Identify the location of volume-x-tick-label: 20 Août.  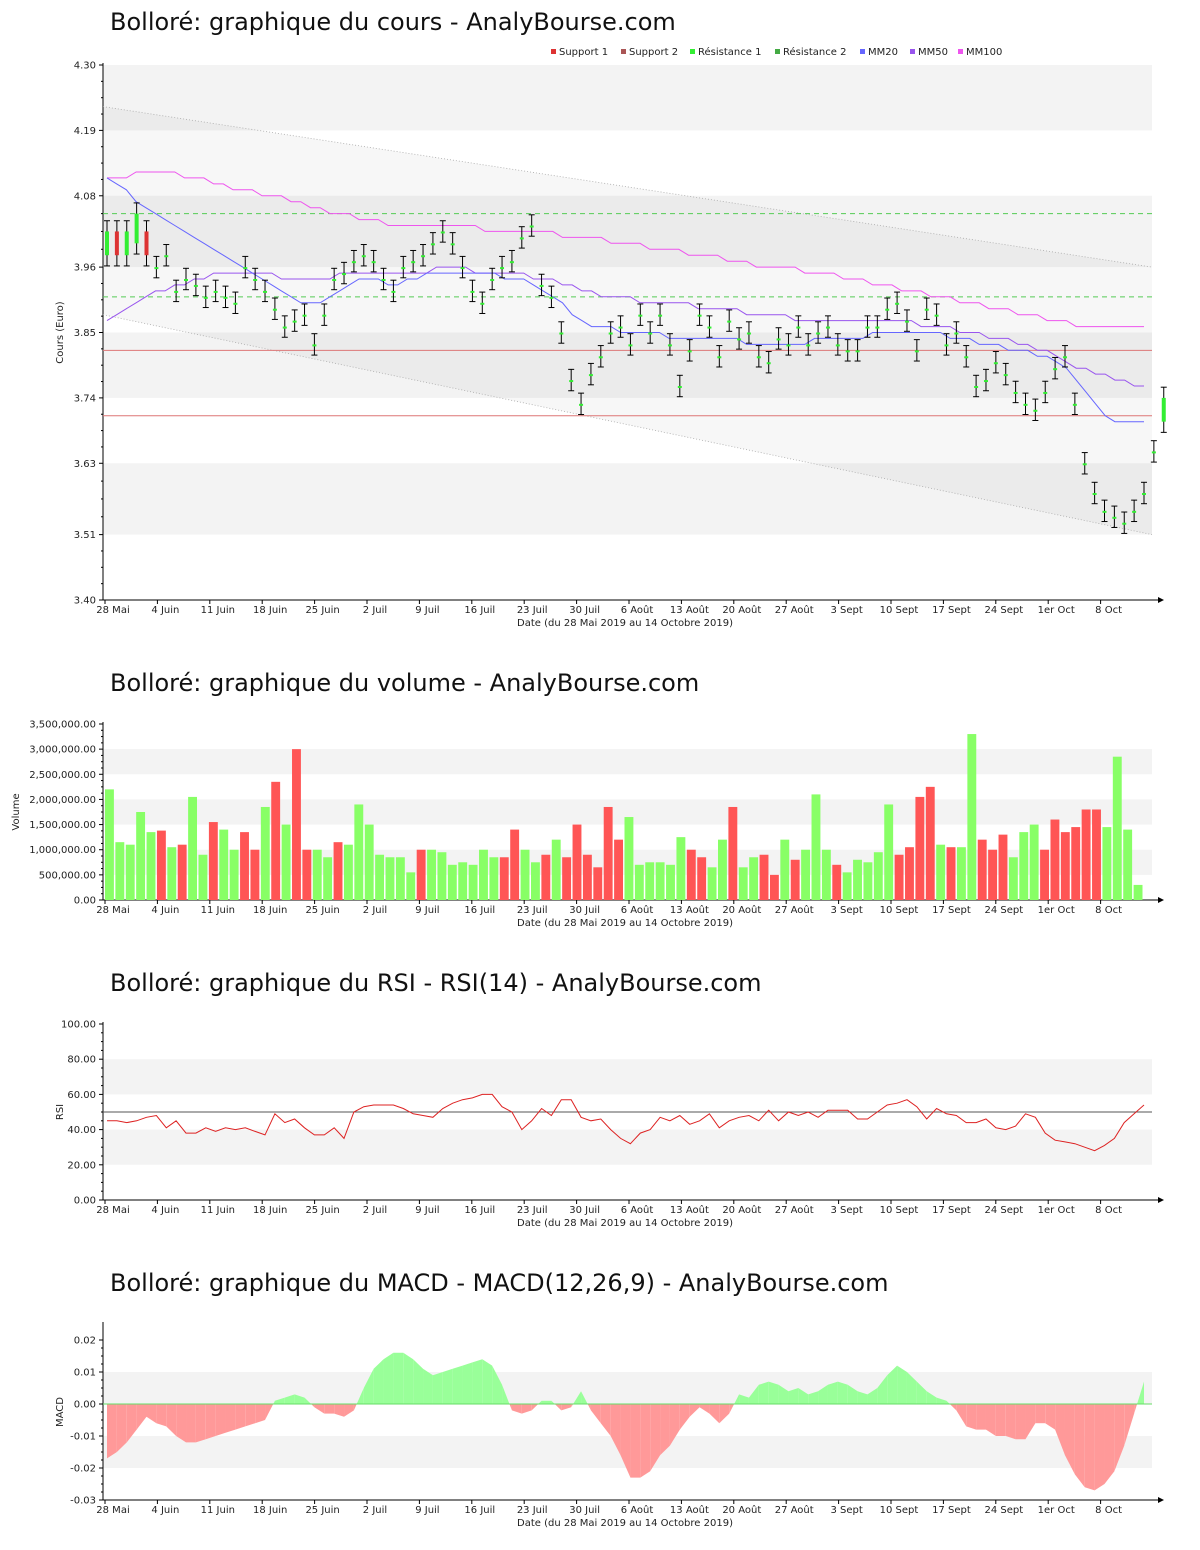
(741, 910).